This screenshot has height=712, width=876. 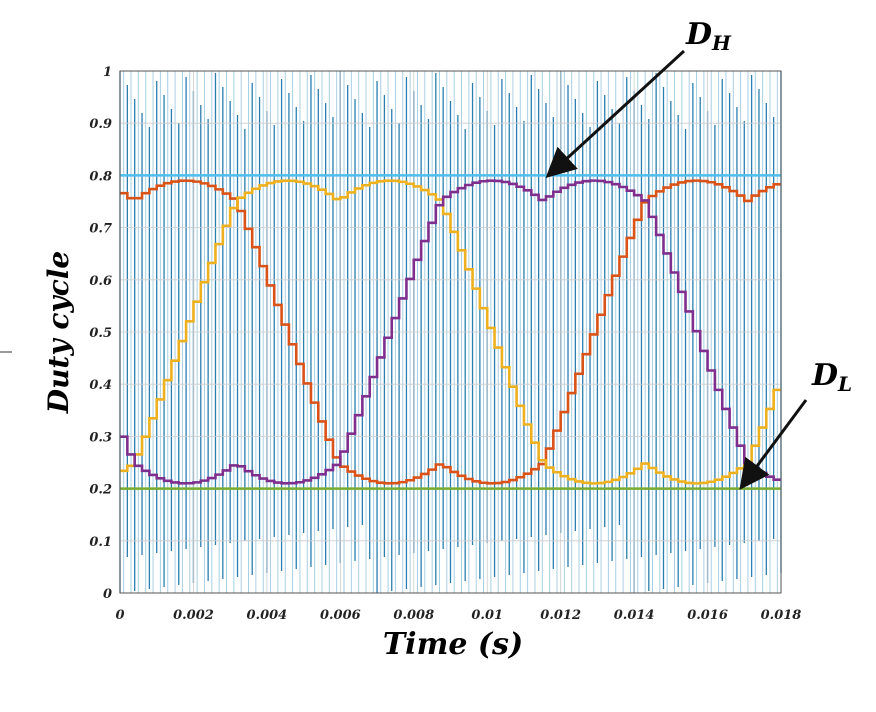 I want to click on y-tick-label: 0.2, so click(x=100, y=490).